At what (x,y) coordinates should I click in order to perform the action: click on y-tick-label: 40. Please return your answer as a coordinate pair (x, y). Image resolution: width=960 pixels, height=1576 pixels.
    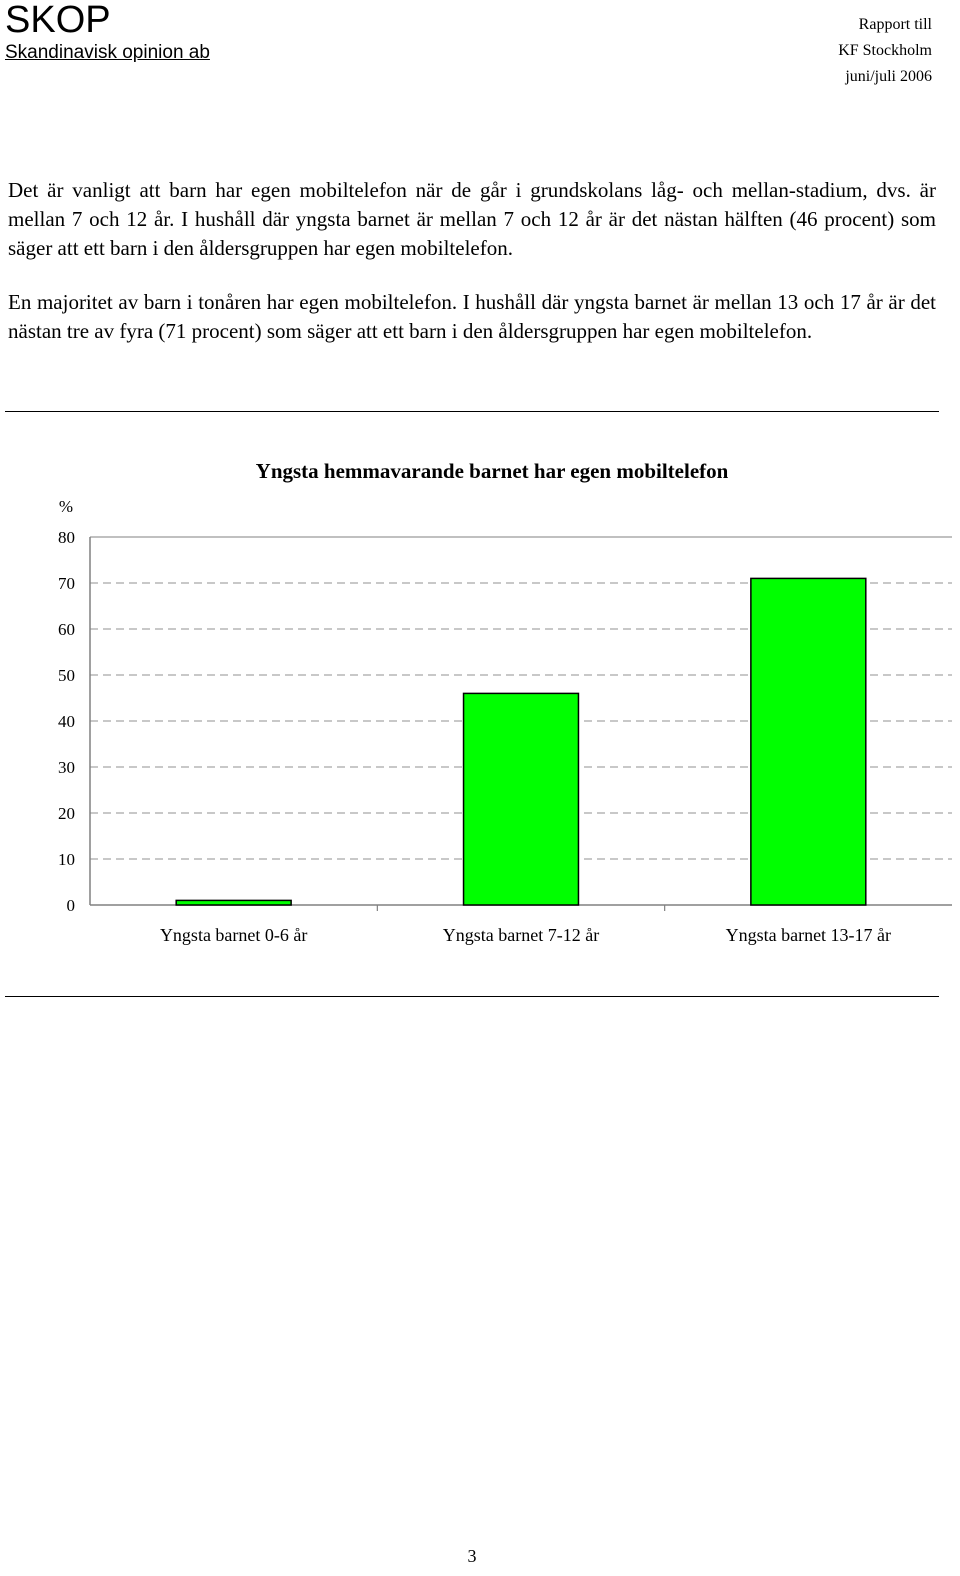
    Looking at the image, I should click on (66, 721).